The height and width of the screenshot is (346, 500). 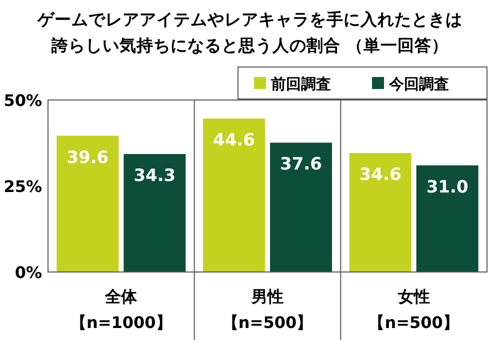 I want to click on data-label: 39.6, so click(x=87, y=158).